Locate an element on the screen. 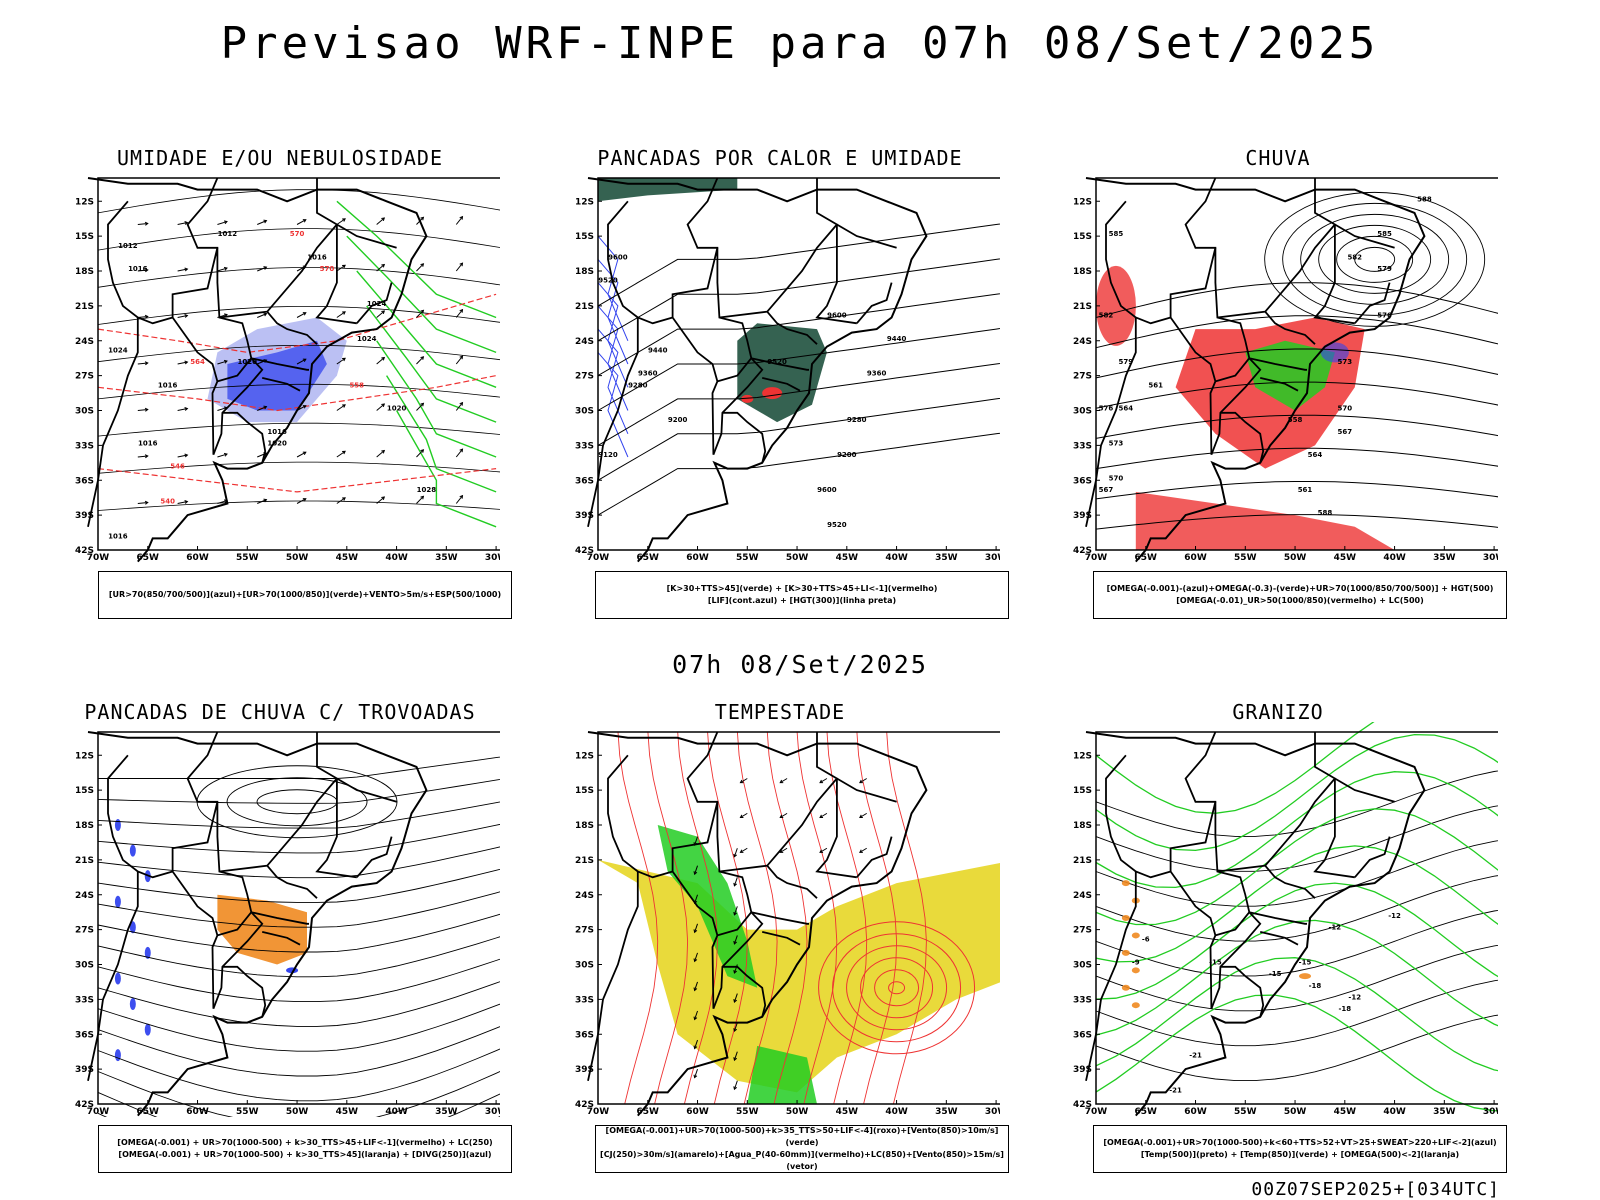 The image size is (1600, 1200). instability-red-cell is located at coordinates (772, 393).